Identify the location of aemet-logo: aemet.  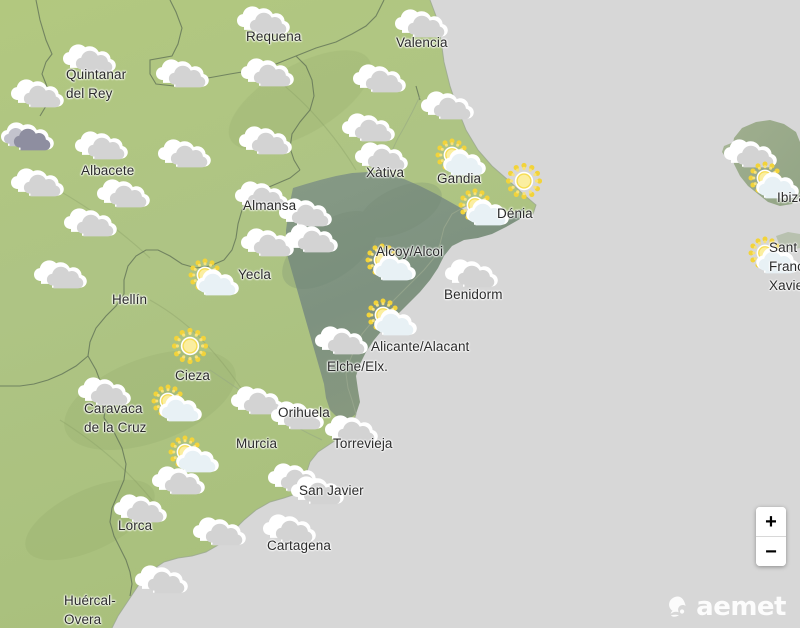
(725, 607).